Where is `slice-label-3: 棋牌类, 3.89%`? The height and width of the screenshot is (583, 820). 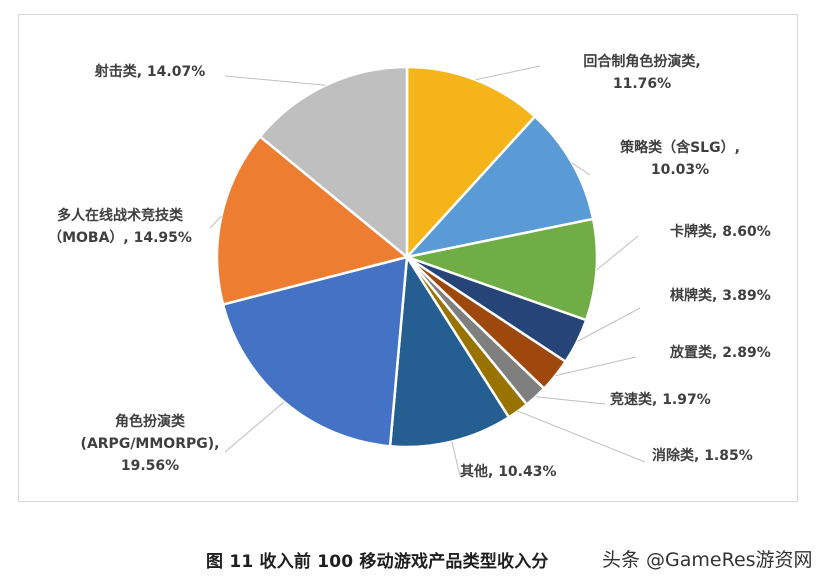
slice-label-3: 棋牌类, 3.89% is located at coordinates (720, 295).